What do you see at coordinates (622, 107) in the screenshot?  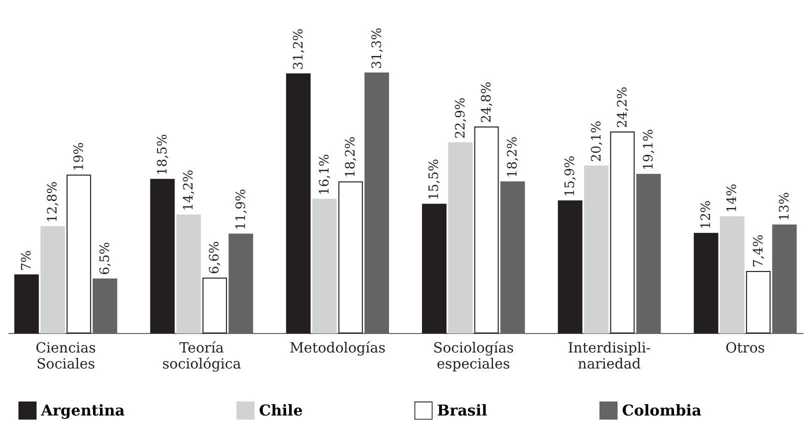 I see `data-label: 24,2%` at bounding box center [622, 107].